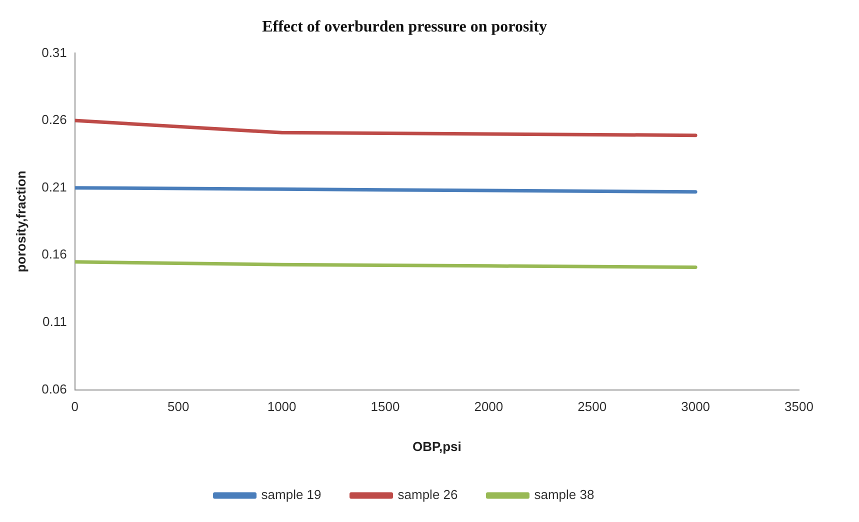 This screenshot has width=859, height=522. Describe the element at coordinates (281, 406) in the screenshot. I see `x-tick-label: 1000` at that location.